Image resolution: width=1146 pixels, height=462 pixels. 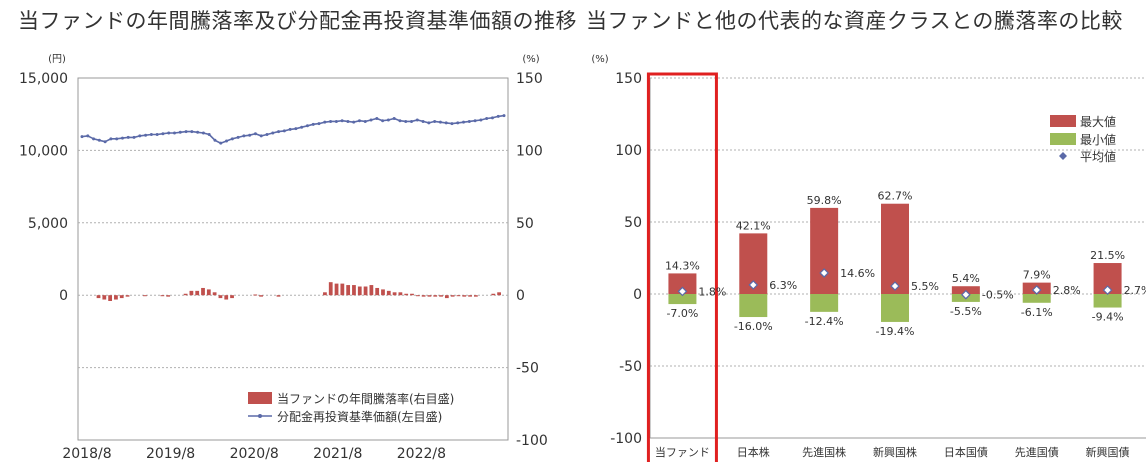 What do you see at coordinates (824, 452) in the screenshot?
I see `category-label: 先進国株` at bounding box center [824, 452].